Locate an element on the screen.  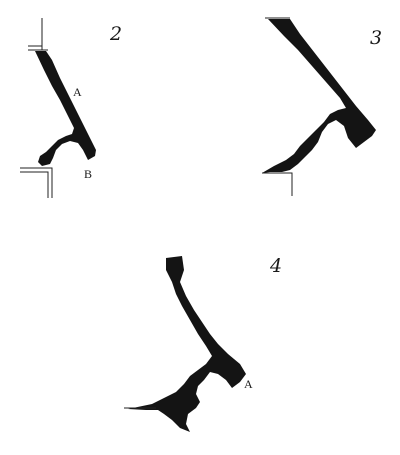
figure-4-label-a: A is located at coordinates (248, 384).